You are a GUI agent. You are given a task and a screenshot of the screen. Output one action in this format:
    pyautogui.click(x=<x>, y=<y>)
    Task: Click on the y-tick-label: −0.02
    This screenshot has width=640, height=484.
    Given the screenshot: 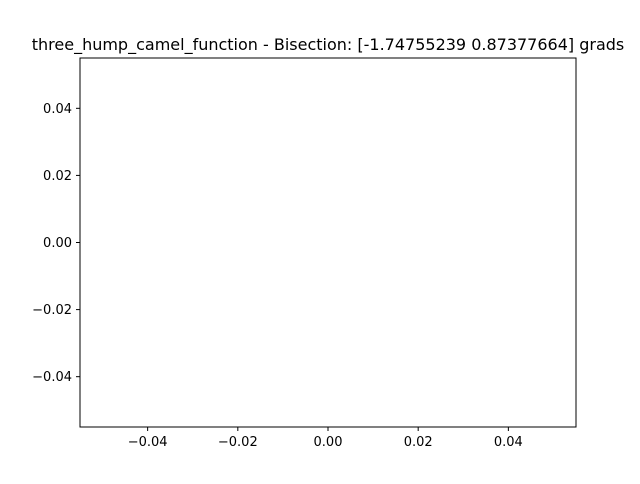 What is the action you would take?
    pyautogui.click(x=52, y=310)
    